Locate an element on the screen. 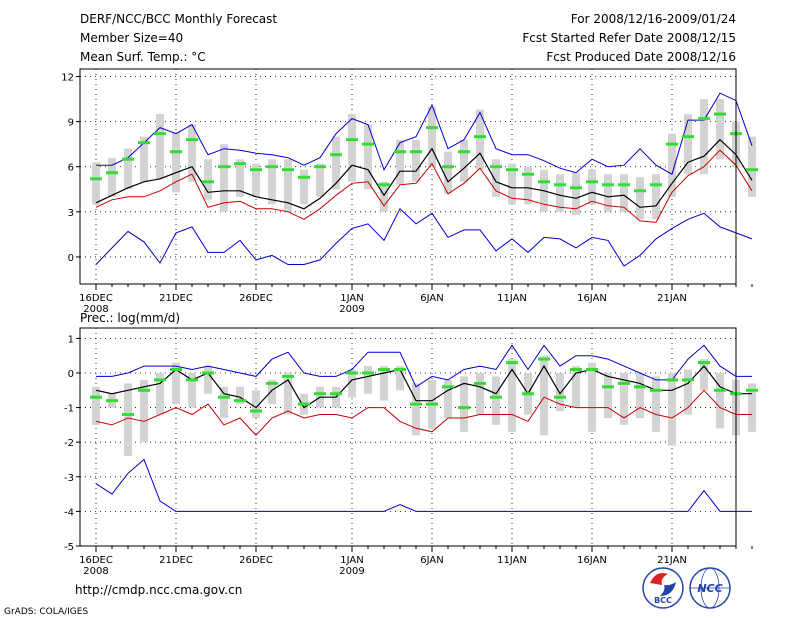 The height and width of the screenshot is (618, 800). temp-xtick-label: 26DEC is located at coordinates (256, 298).